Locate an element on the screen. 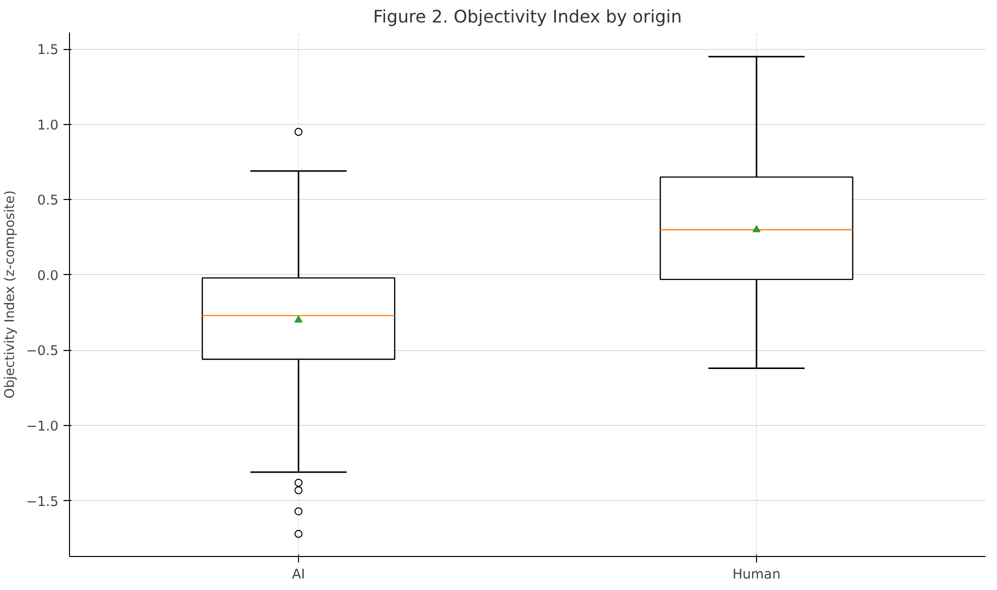 Image resolution: width=997 pixels, height=590 pixels. y-tick-label: −1.5 is located at coordinates (42, 502).